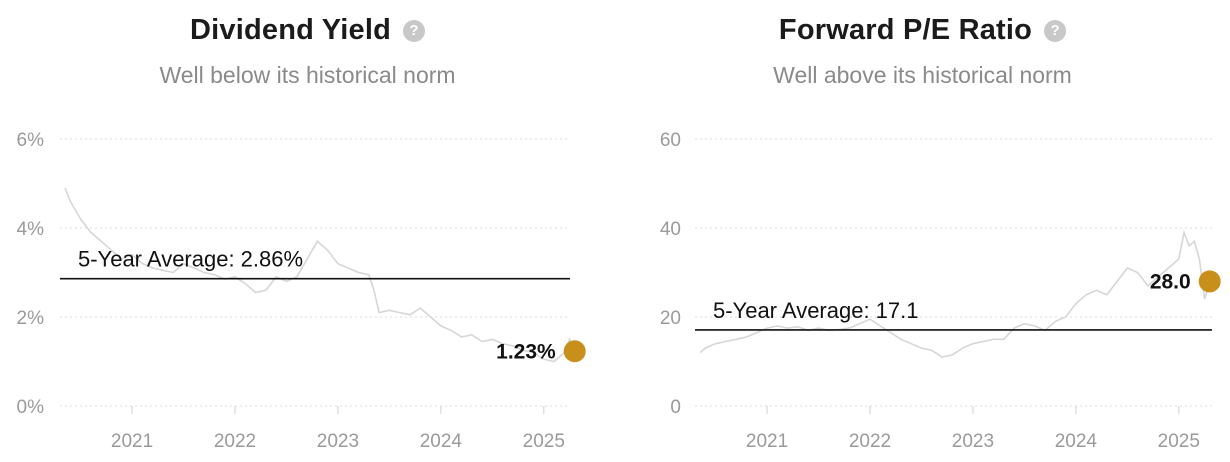 This screenshot has height=462, width=1230. Describe the element at coordinates (816, 310) in the screenshot. I see `average-label: 5-Year Average: 17.1` at that location.